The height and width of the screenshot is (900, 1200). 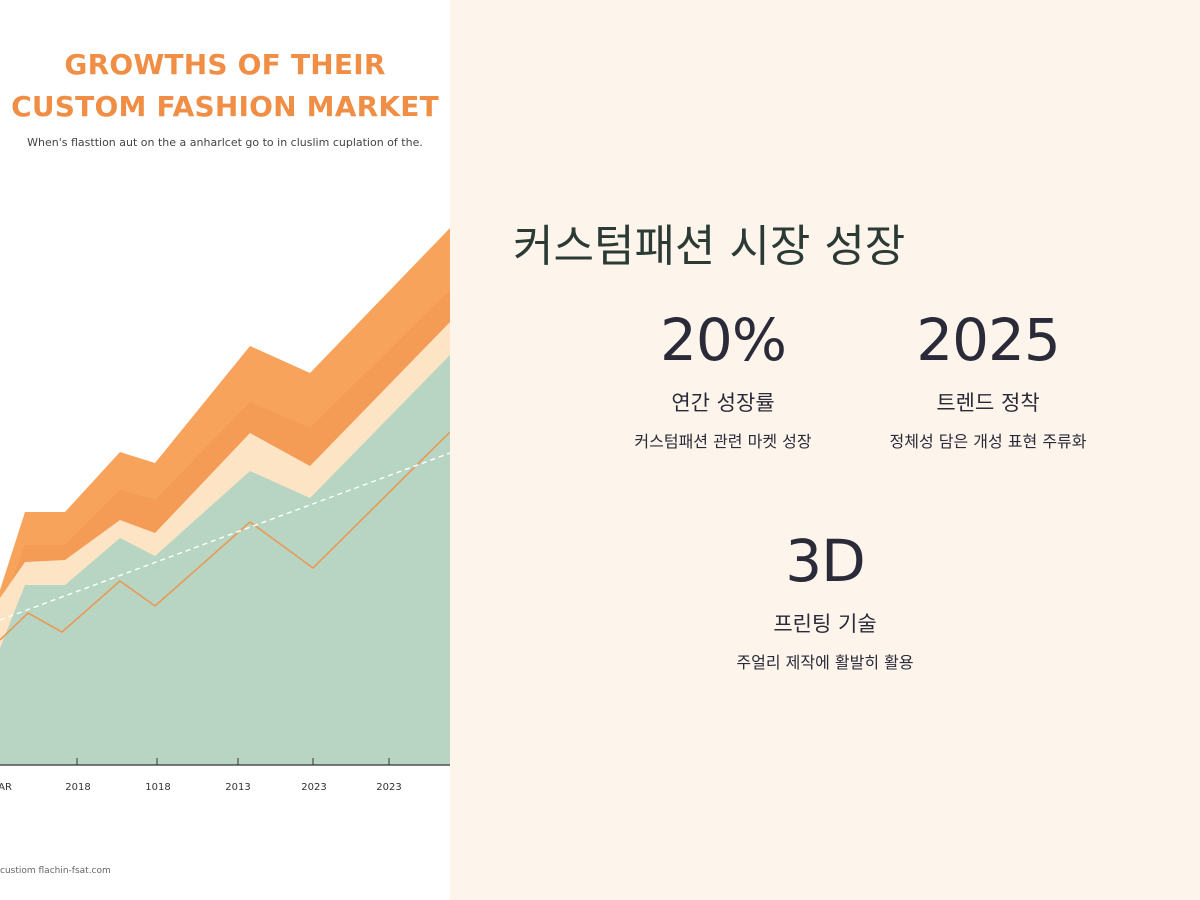 I want to click on stat-label: 연간 성장률, so click(x=723, y=403).